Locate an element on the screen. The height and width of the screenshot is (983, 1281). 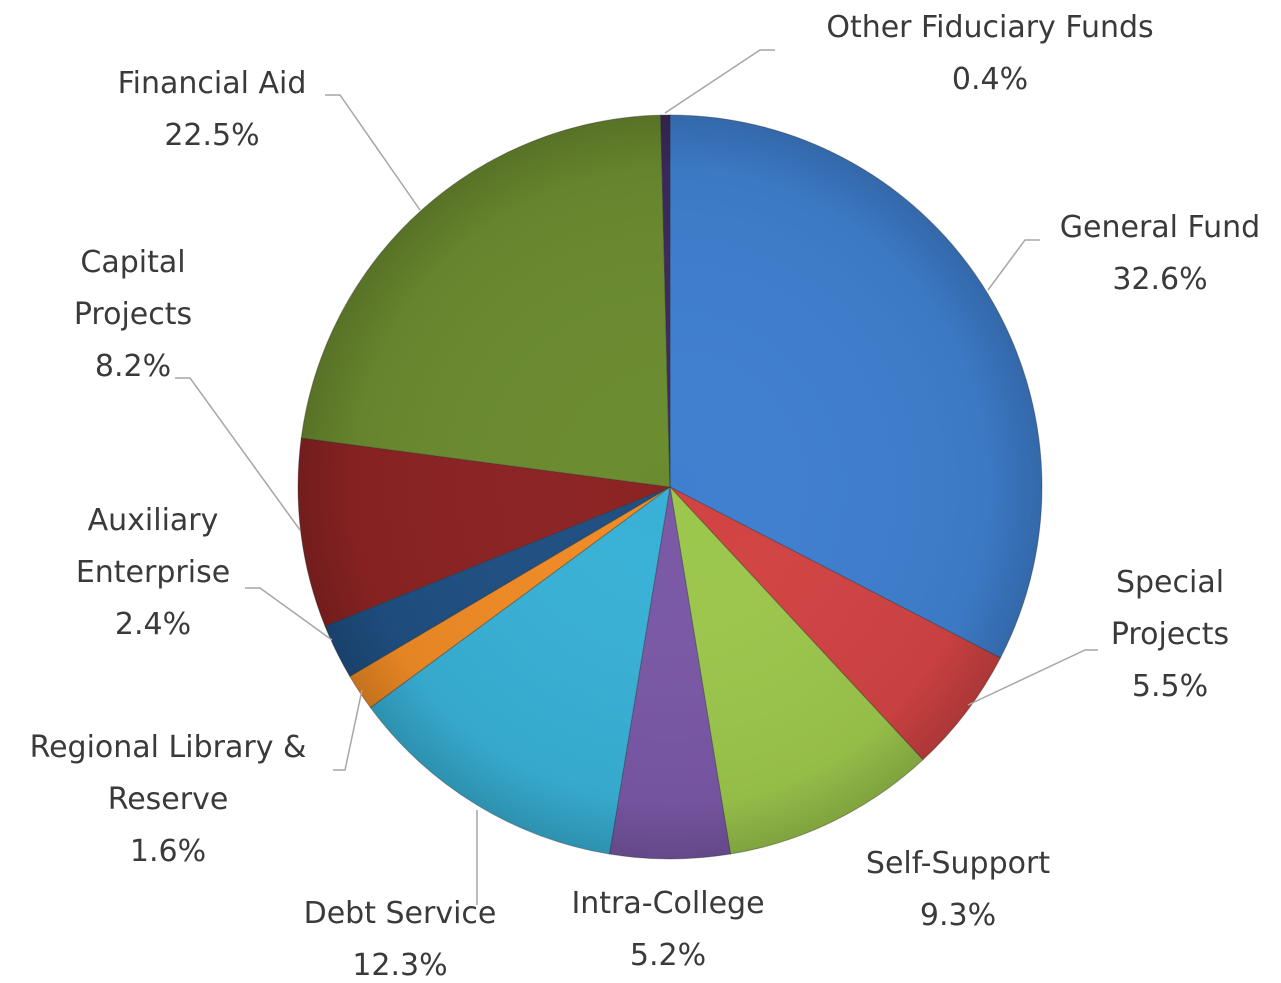
category-label: Self-Support is located at coordinates (958, 863).